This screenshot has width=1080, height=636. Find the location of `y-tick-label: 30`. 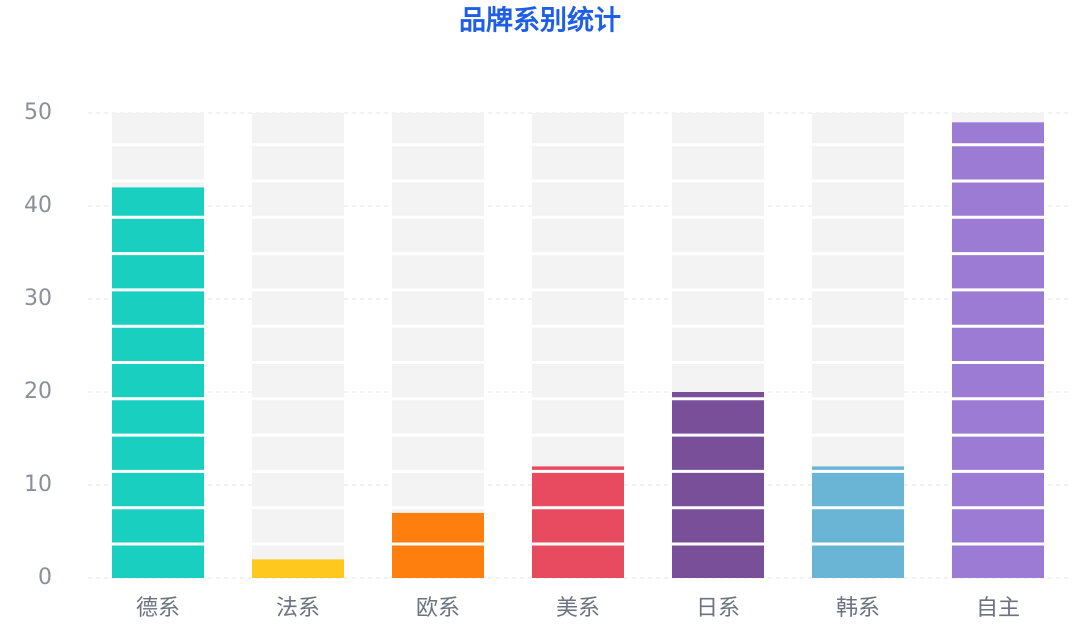

y-tick-label: 30 is located at coordinates (38, 298).